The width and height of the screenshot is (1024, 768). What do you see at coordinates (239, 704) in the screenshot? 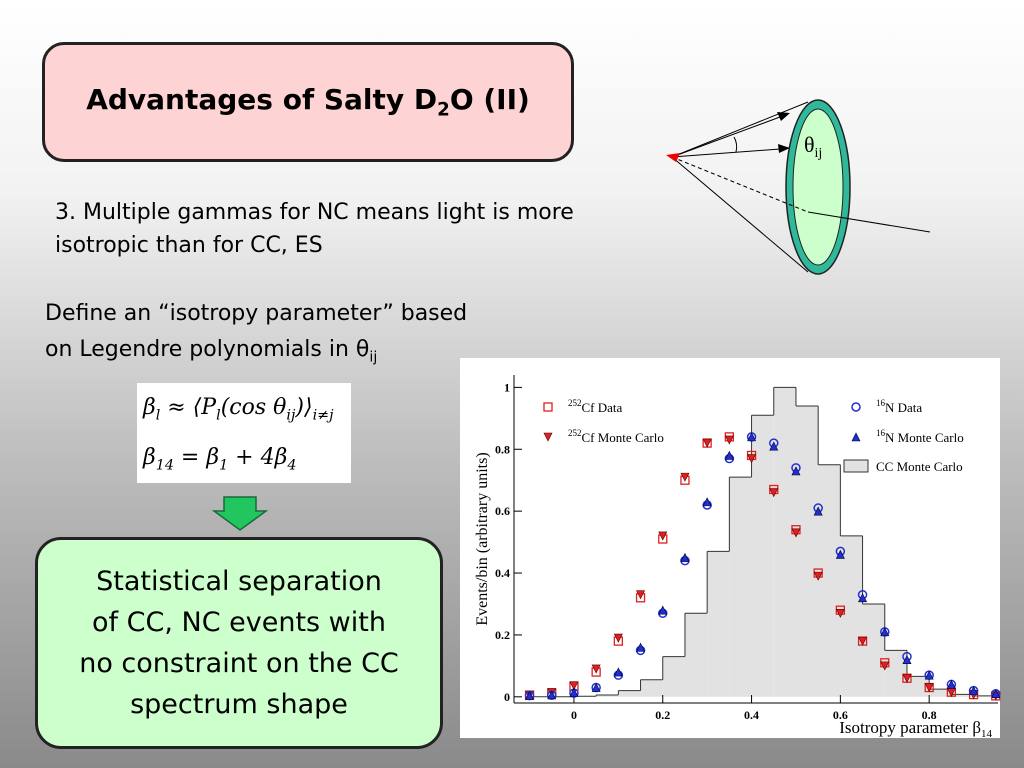
I see `conclusion-line: spectrum shape` at bounding box center [239, 704].